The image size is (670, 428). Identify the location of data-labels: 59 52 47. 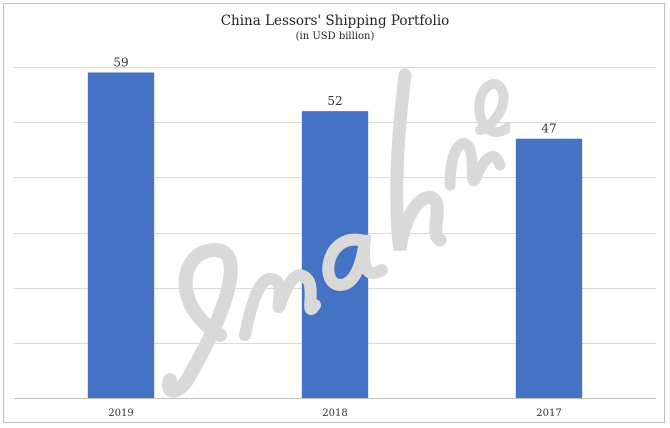
(334, 96).